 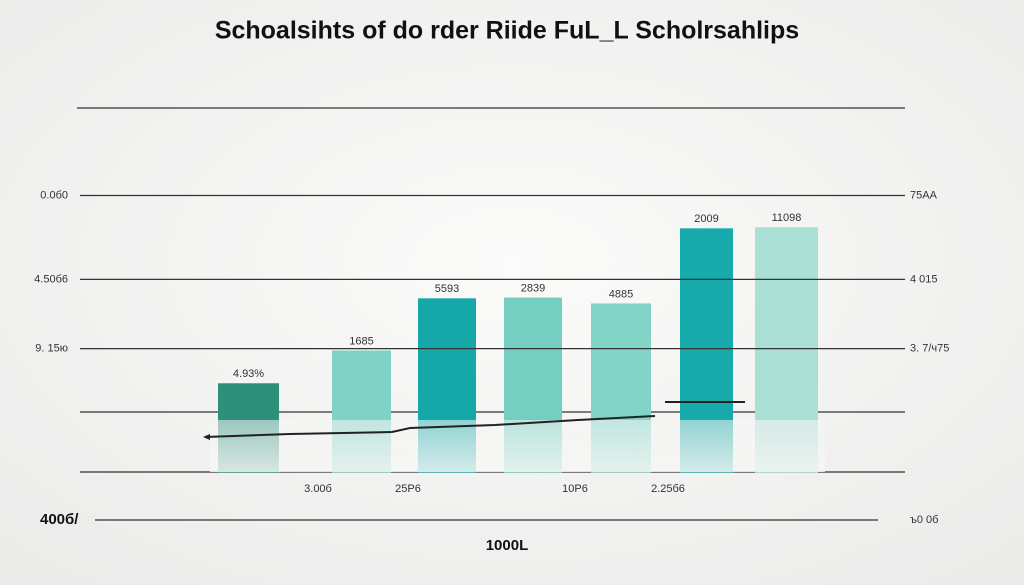 I want to click on annotation: 3.00б, so click(x=318, y=489).